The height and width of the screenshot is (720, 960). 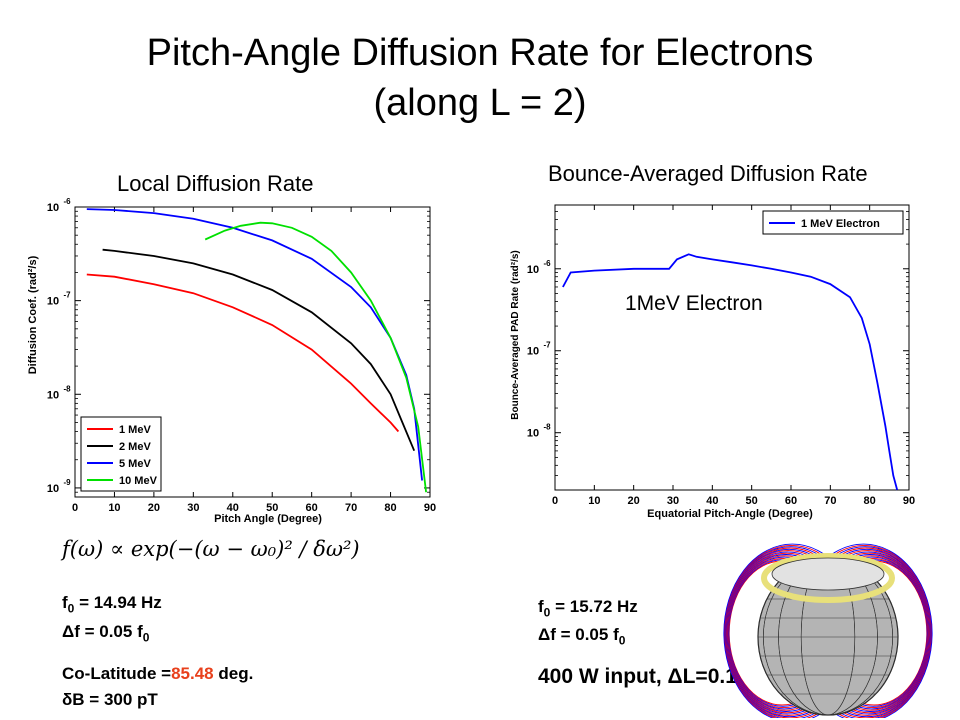 What do you see at coordinates (588, 608) in the screenshot?
I see `right-f0-text: f0 = 15.72 Hz` at bounding box center [588, 608].